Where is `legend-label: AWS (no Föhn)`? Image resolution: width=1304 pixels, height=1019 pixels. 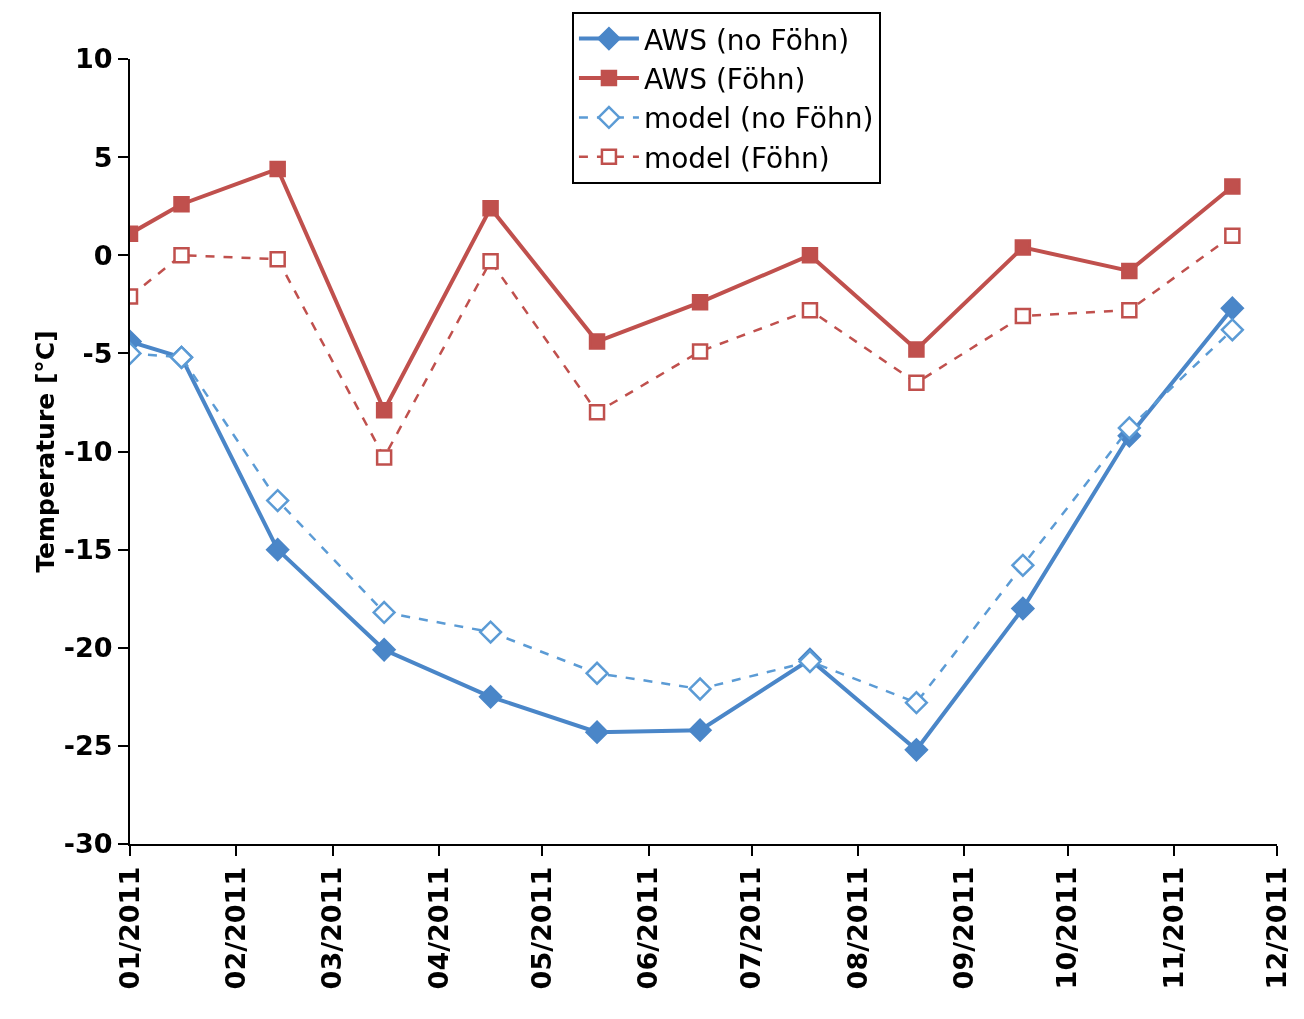
legend-label: AWS (no Föhn) is located at coordinates (746, 40).